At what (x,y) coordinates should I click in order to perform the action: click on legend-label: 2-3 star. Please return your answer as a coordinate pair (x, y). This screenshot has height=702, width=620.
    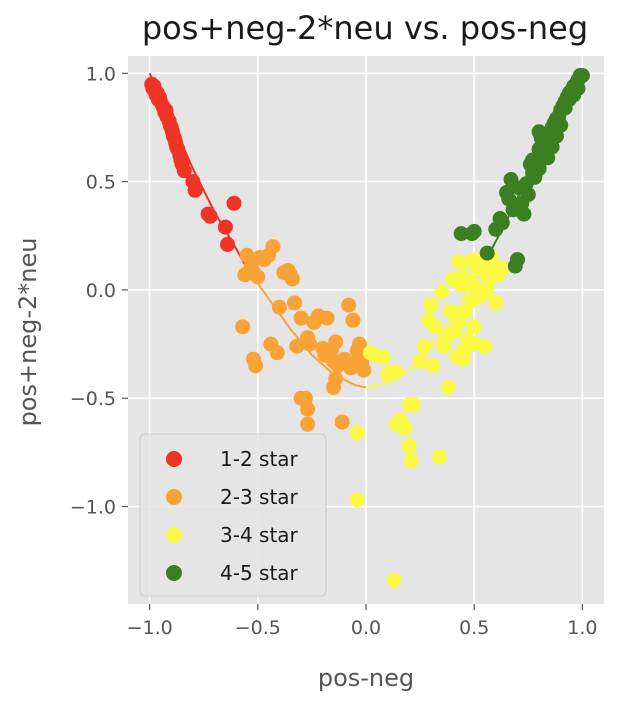
    Looking at the image, I should click on (259, 497).